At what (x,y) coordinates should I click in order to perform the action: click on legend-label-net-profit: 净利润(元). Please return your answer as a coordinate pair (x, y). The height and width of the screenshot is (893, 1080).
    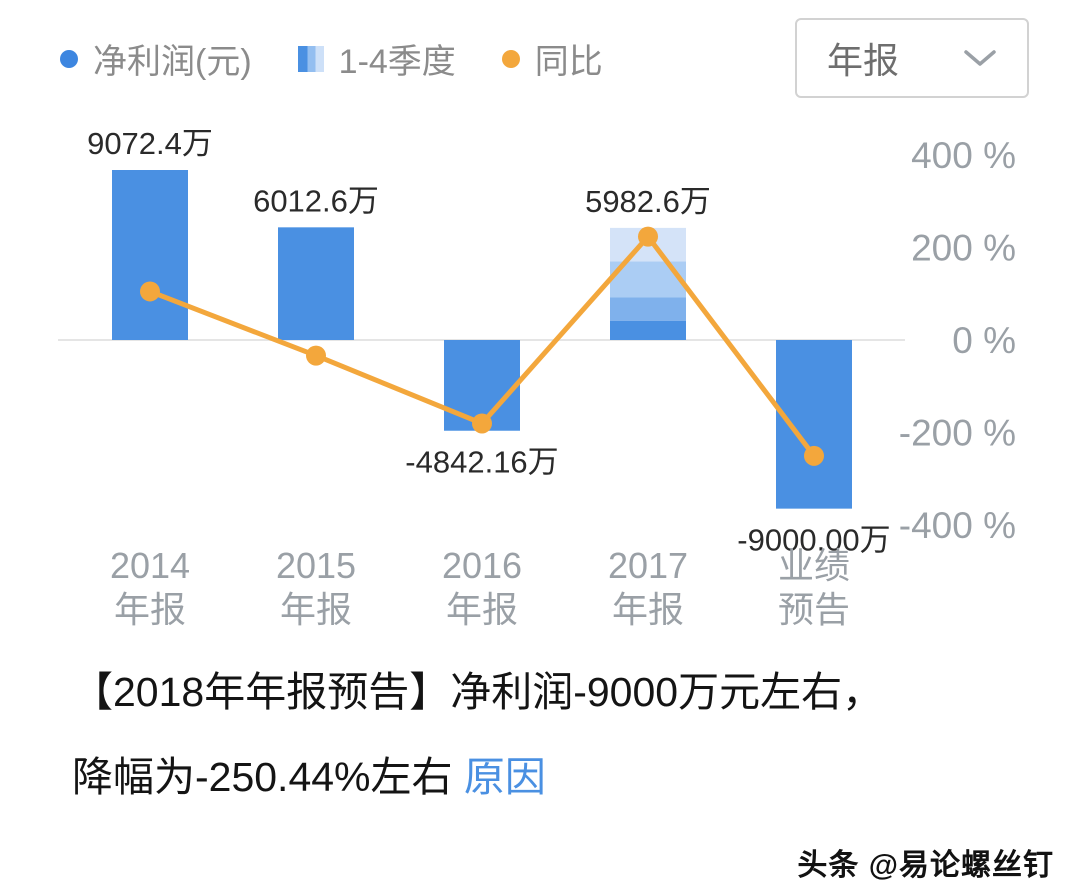
    Looking at the image, I should click on (172, 62).